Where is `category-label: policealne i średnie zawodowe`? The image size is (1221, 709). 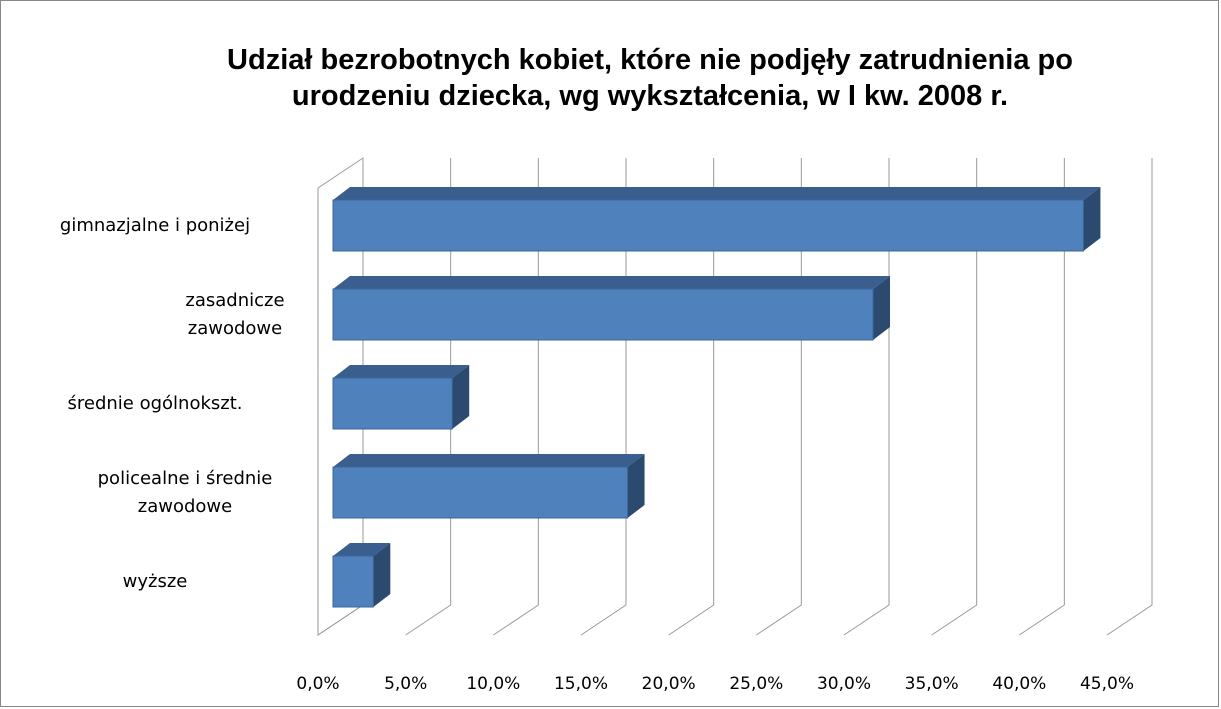
category-label: policealne i średnie zawodowe is located at coordinates (185, 492).